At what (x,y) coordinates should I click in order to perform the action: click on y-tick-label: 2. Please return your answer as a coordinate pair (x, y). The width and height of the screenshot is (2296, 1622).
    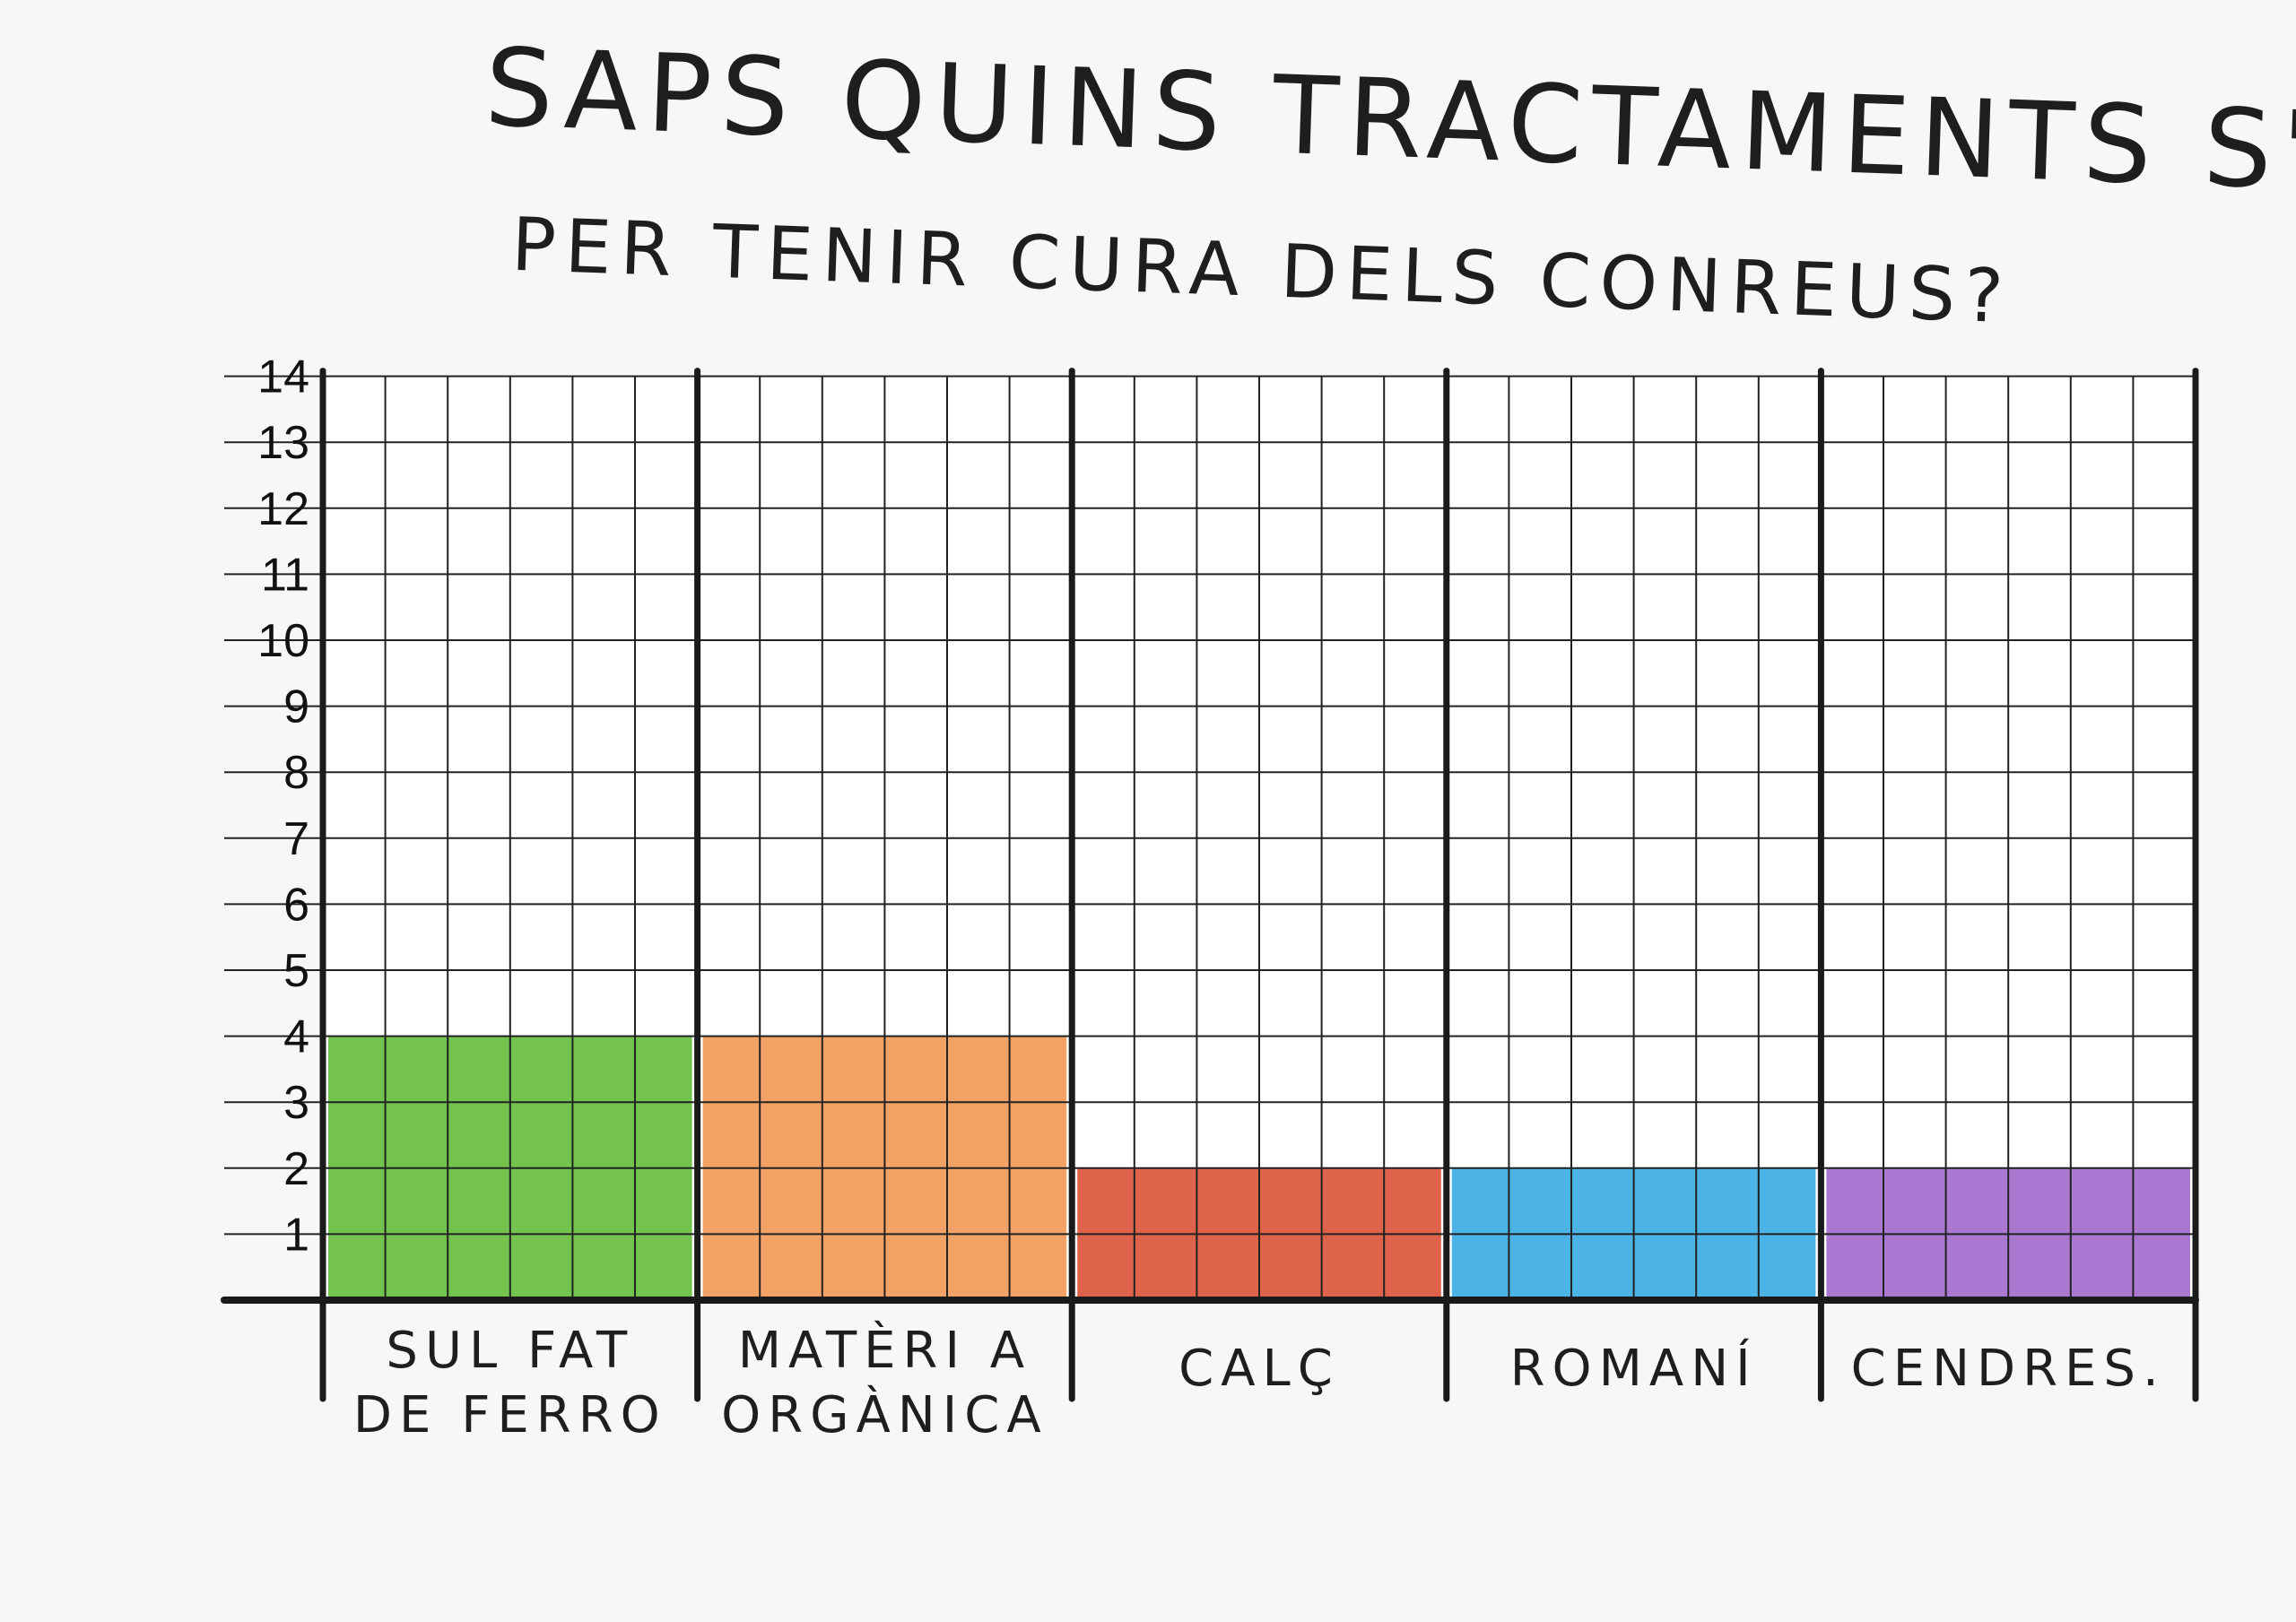
    Looking at the image, I should click on (296, 1169).